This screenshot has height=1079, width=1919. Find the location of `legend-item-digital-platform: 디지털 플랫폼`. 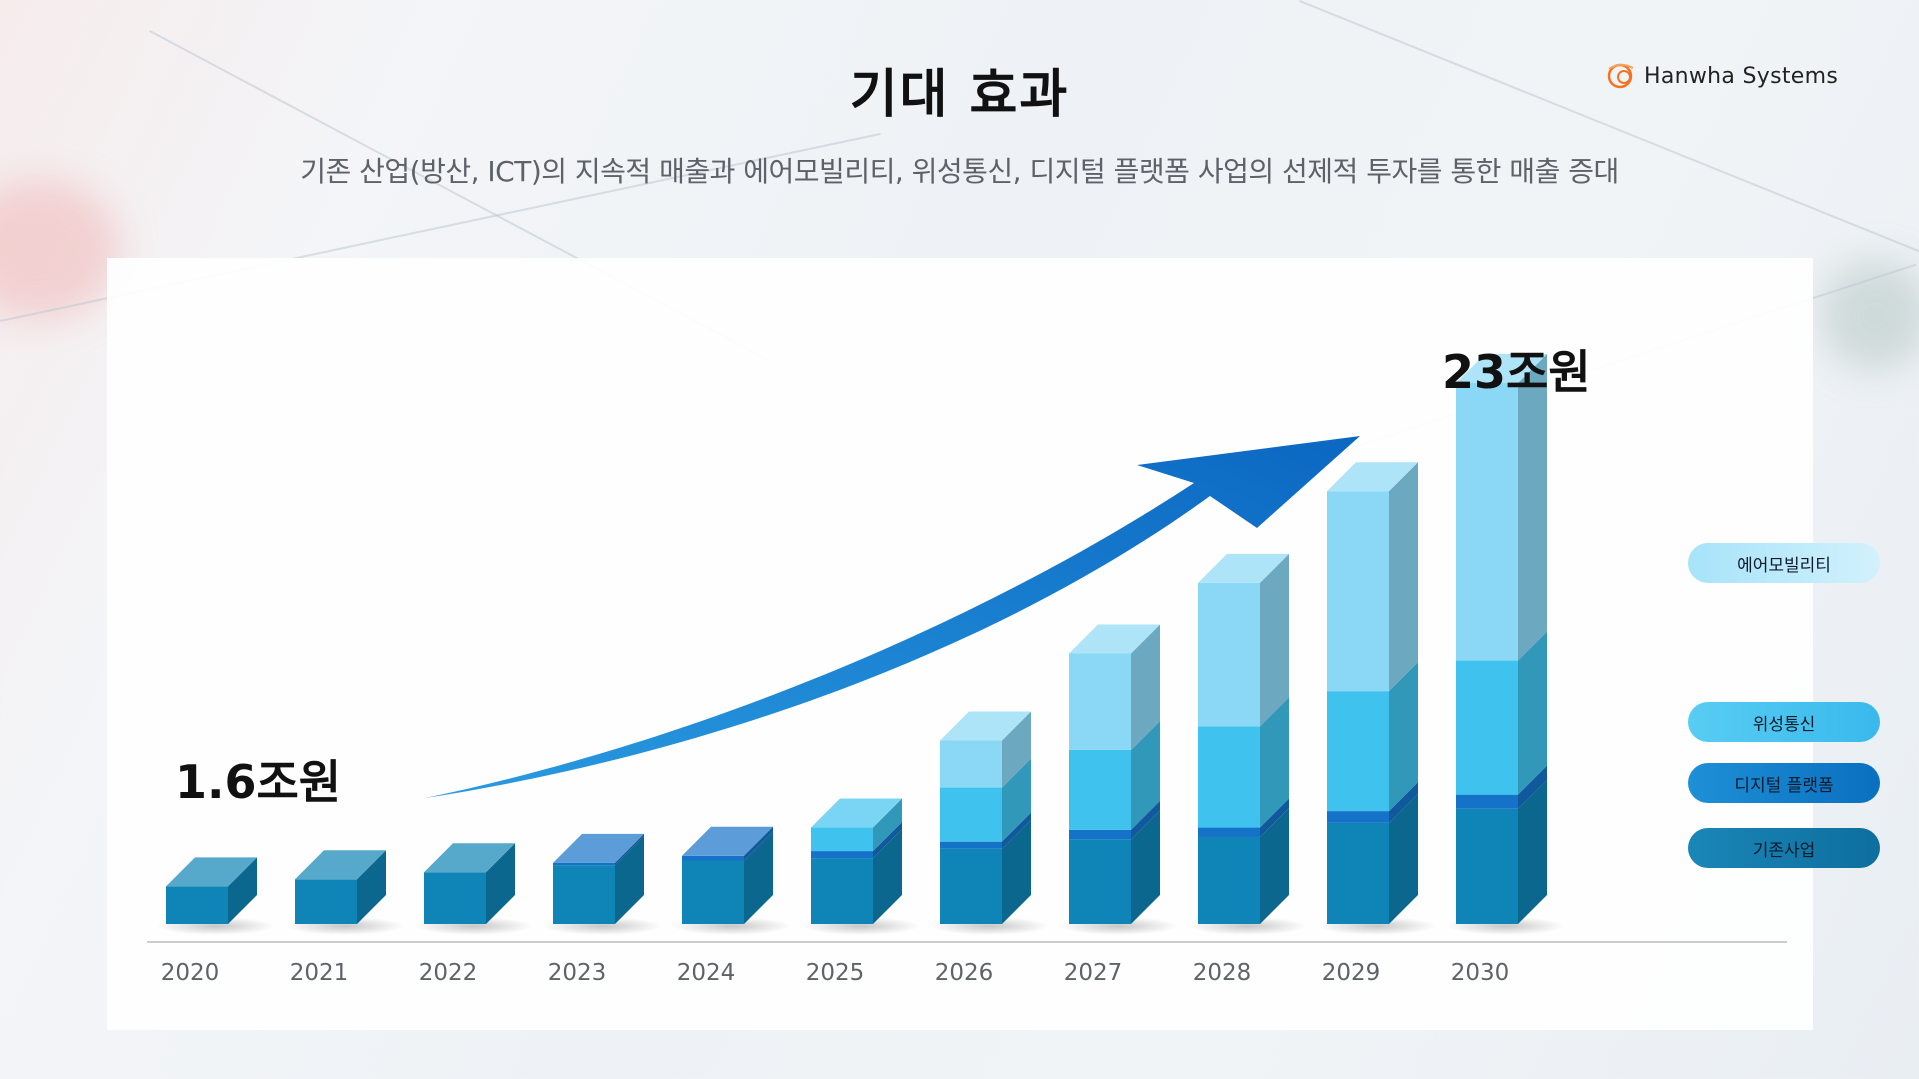

legend-item-digital-platform: 디지털 플랫폼 is located at coordinates (1784, 783).